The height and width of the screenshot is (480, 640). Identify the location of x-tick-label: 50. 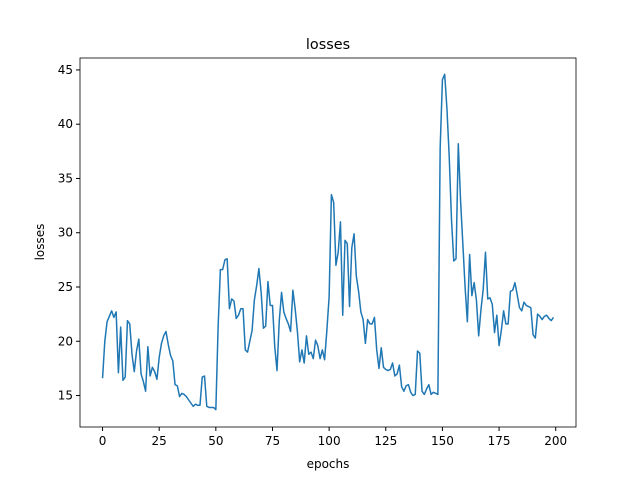
(215, 441).